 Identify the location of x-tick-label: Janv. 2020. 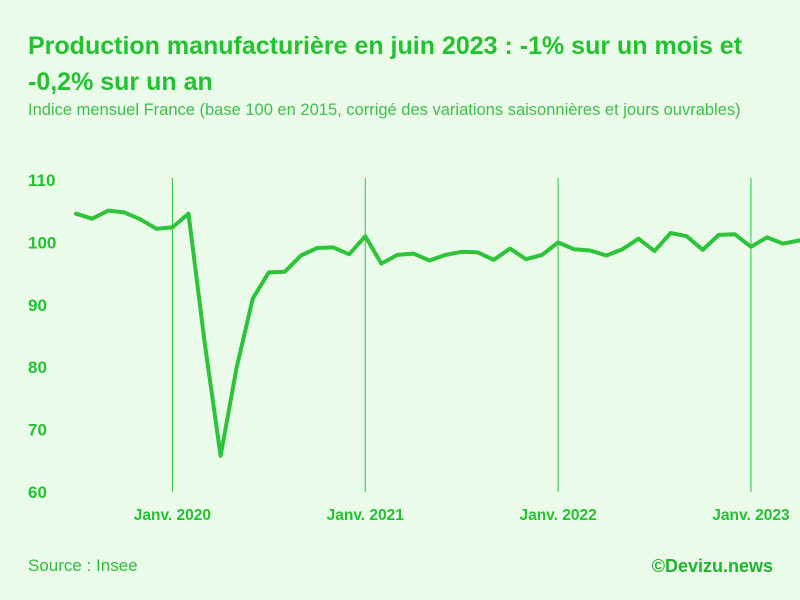
(172, 515).